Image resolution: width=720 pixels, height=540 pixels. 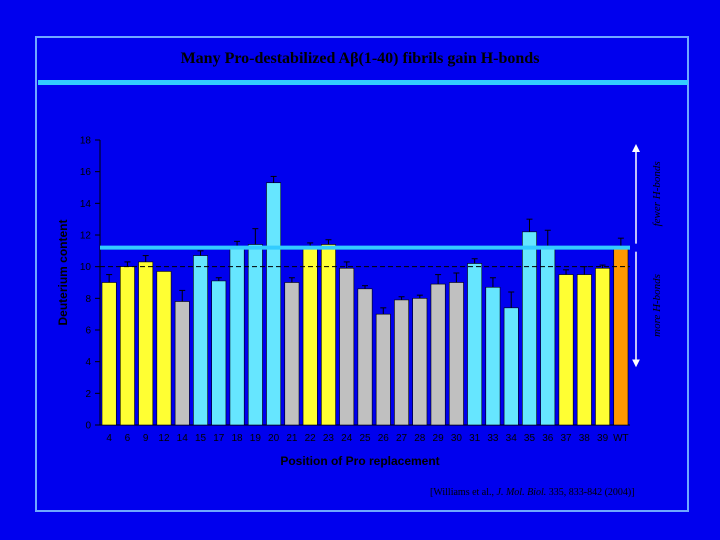 What do you see at coordinates (201, 438) in the screenshot?
I see `x-tick-label: 15` at bounding box center [201, 438].